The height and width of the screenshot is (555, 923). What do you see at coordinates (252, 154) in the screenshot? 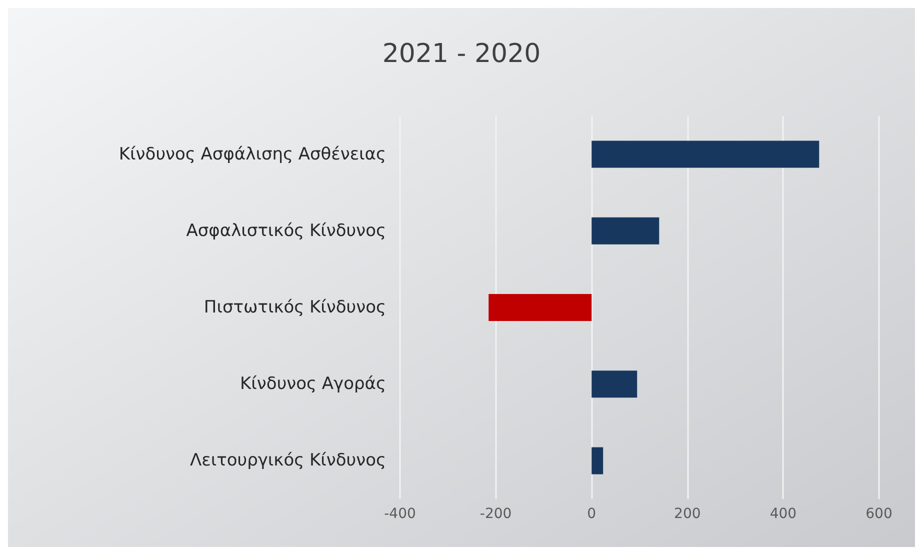
I see `y-tick-label: Κίνδυνος Ασφάλισης Ασθένειας` at bounding box center [252, 154].